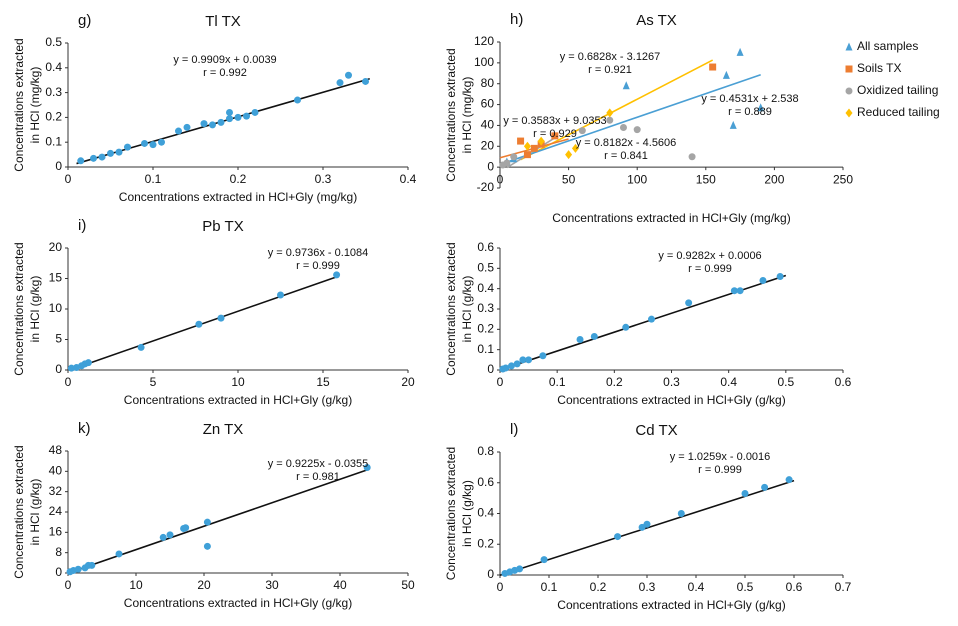 The height and width of the screenshot is (626, 958). I want to click on x-tick-label: 0.7, so click(843, 587).